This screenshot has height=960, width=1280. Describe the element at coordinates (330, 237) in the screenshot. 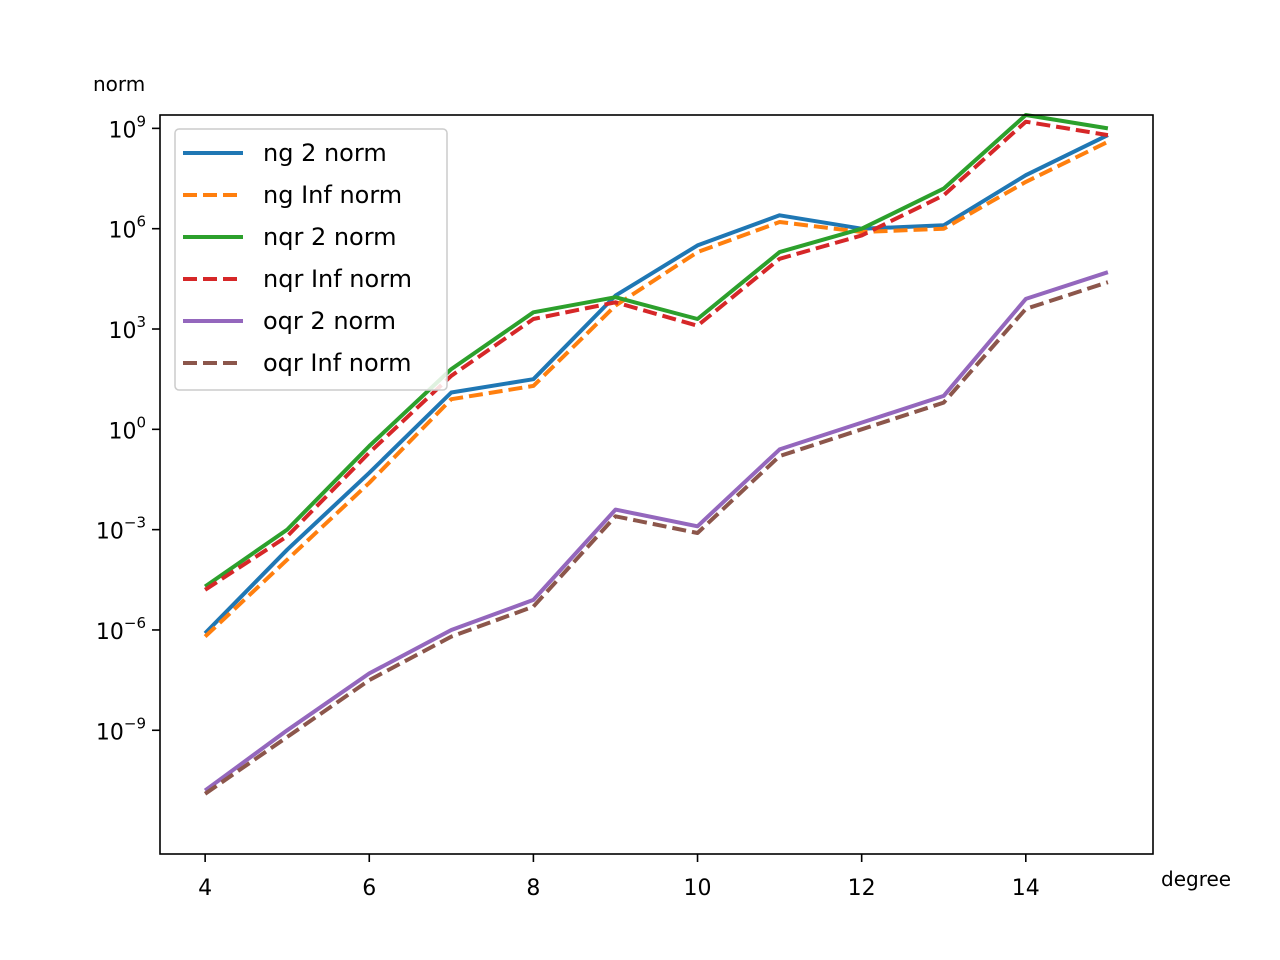

I see `legend-label: nqr 2 norm` at that location.